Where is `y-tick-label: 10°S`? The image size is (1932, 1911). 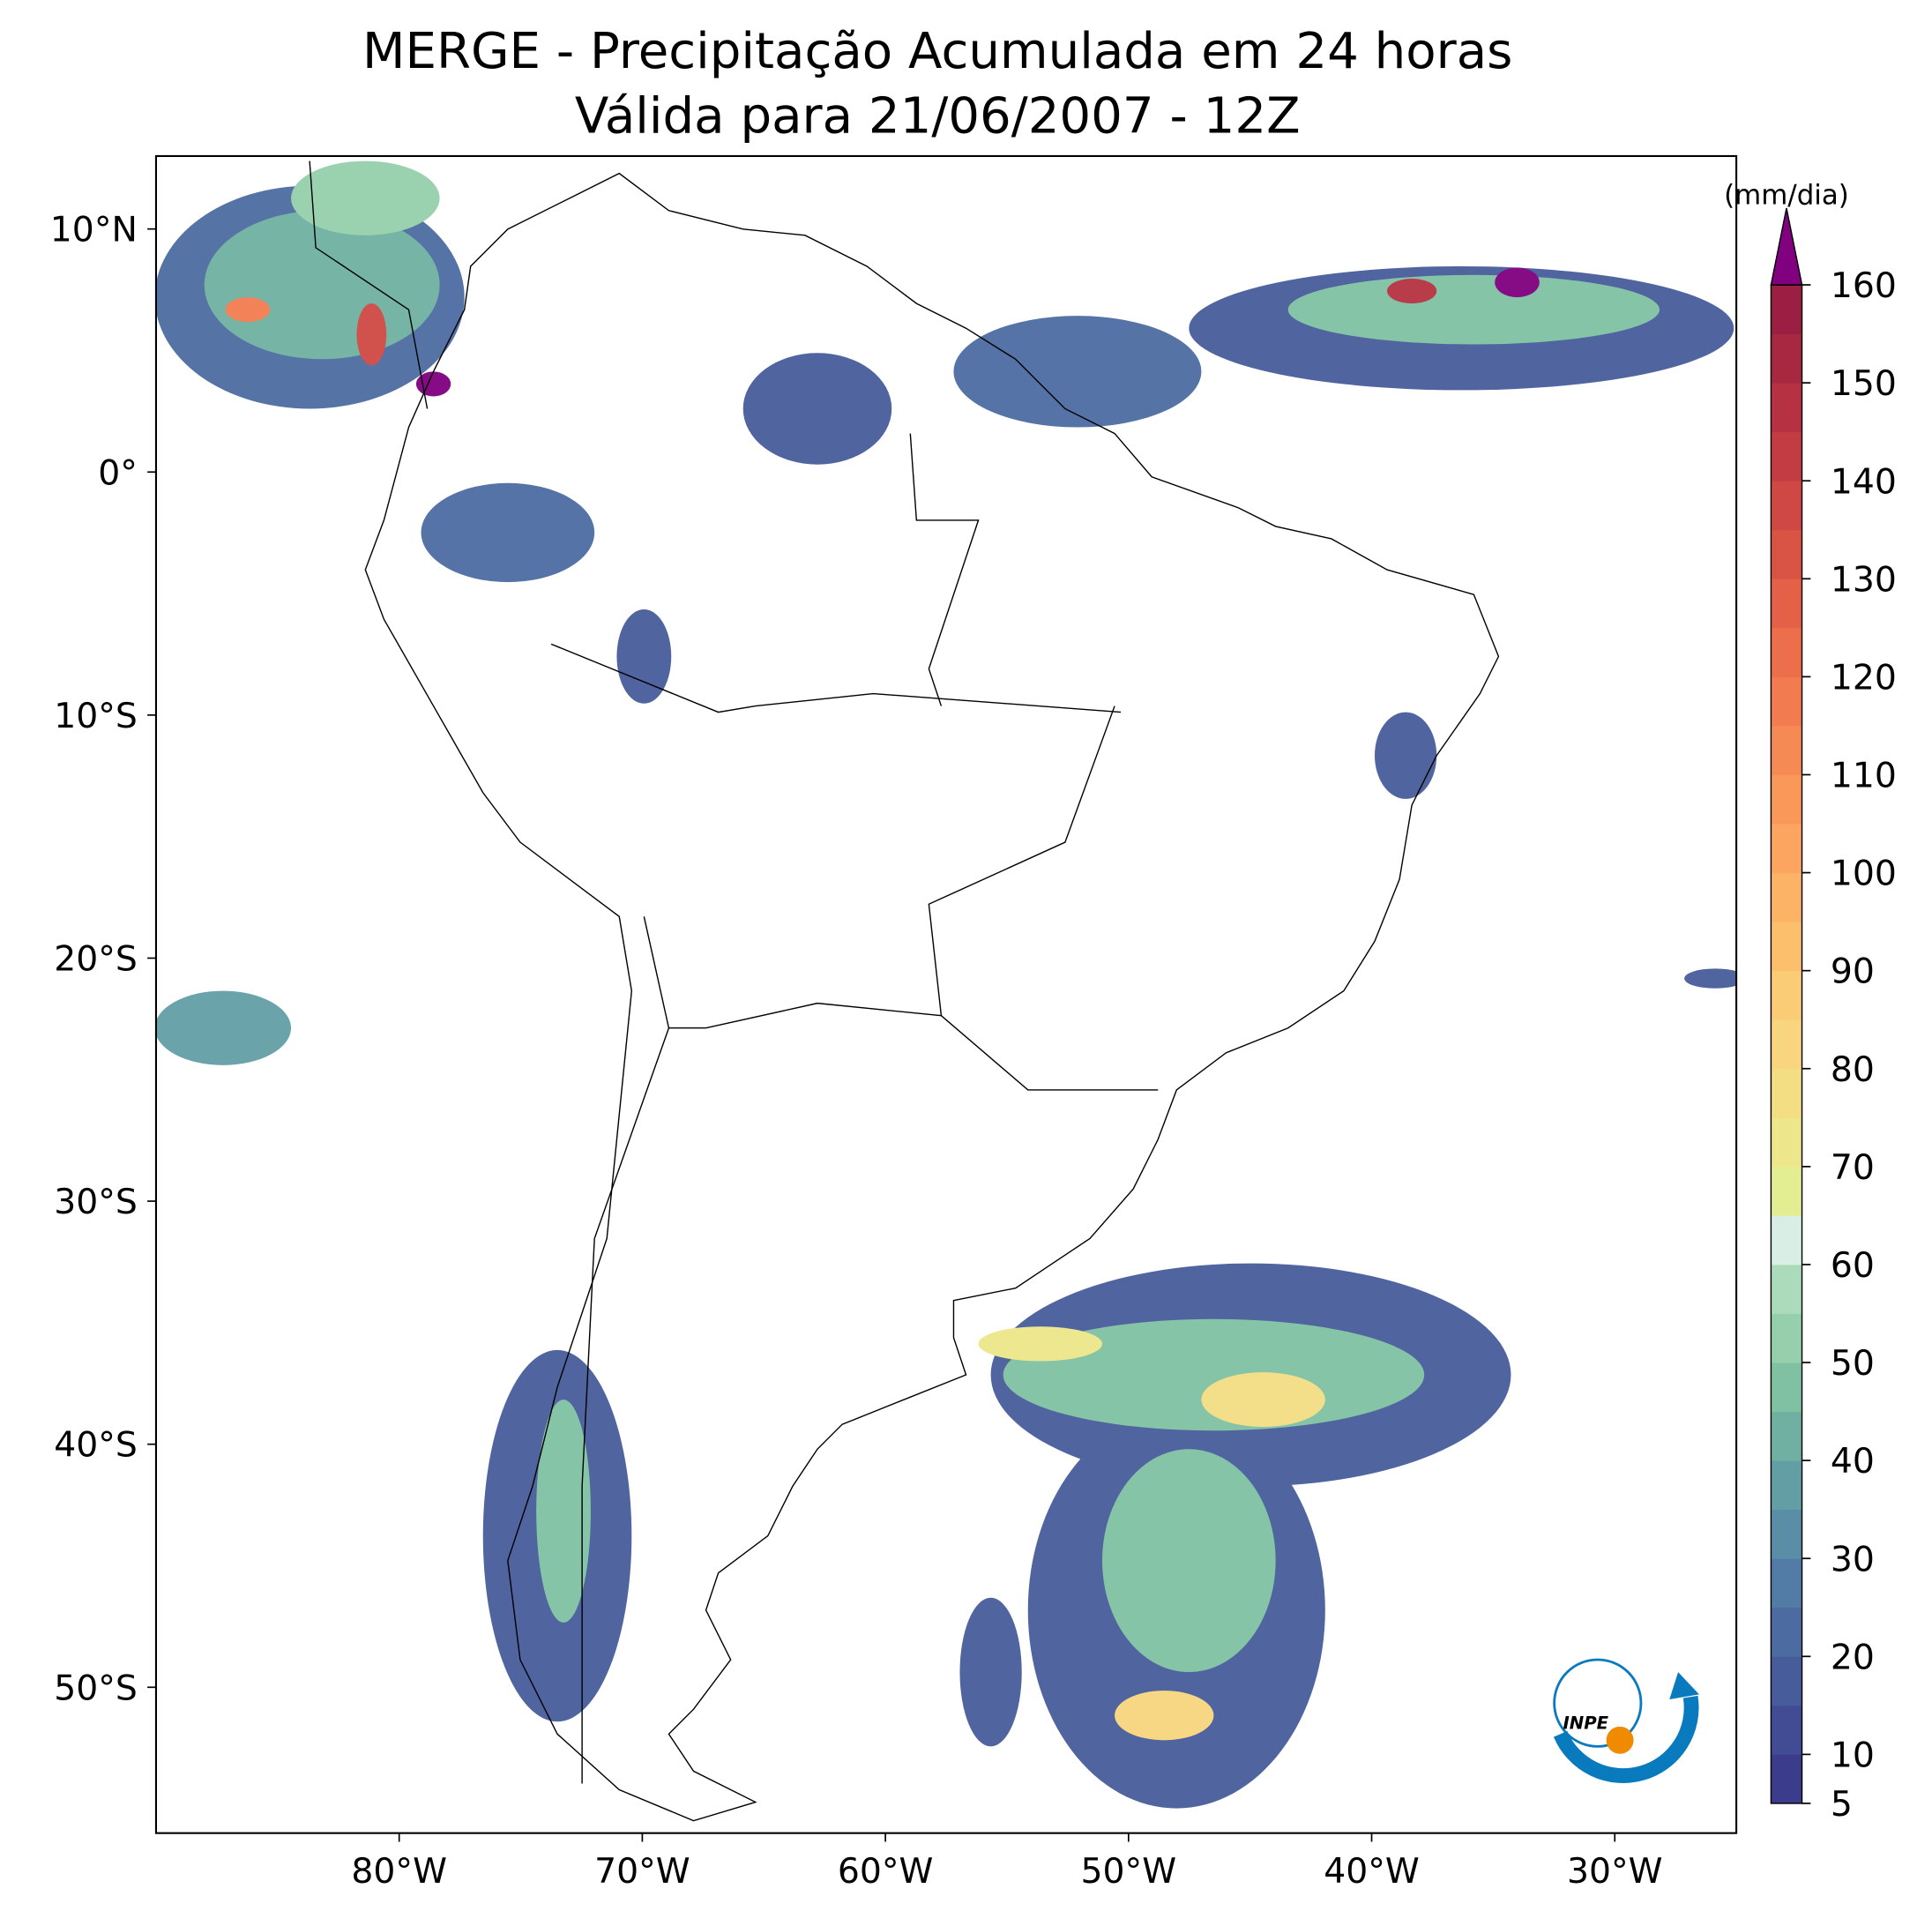 y-tick-label: 10°S is located at coordinates (96, 717).